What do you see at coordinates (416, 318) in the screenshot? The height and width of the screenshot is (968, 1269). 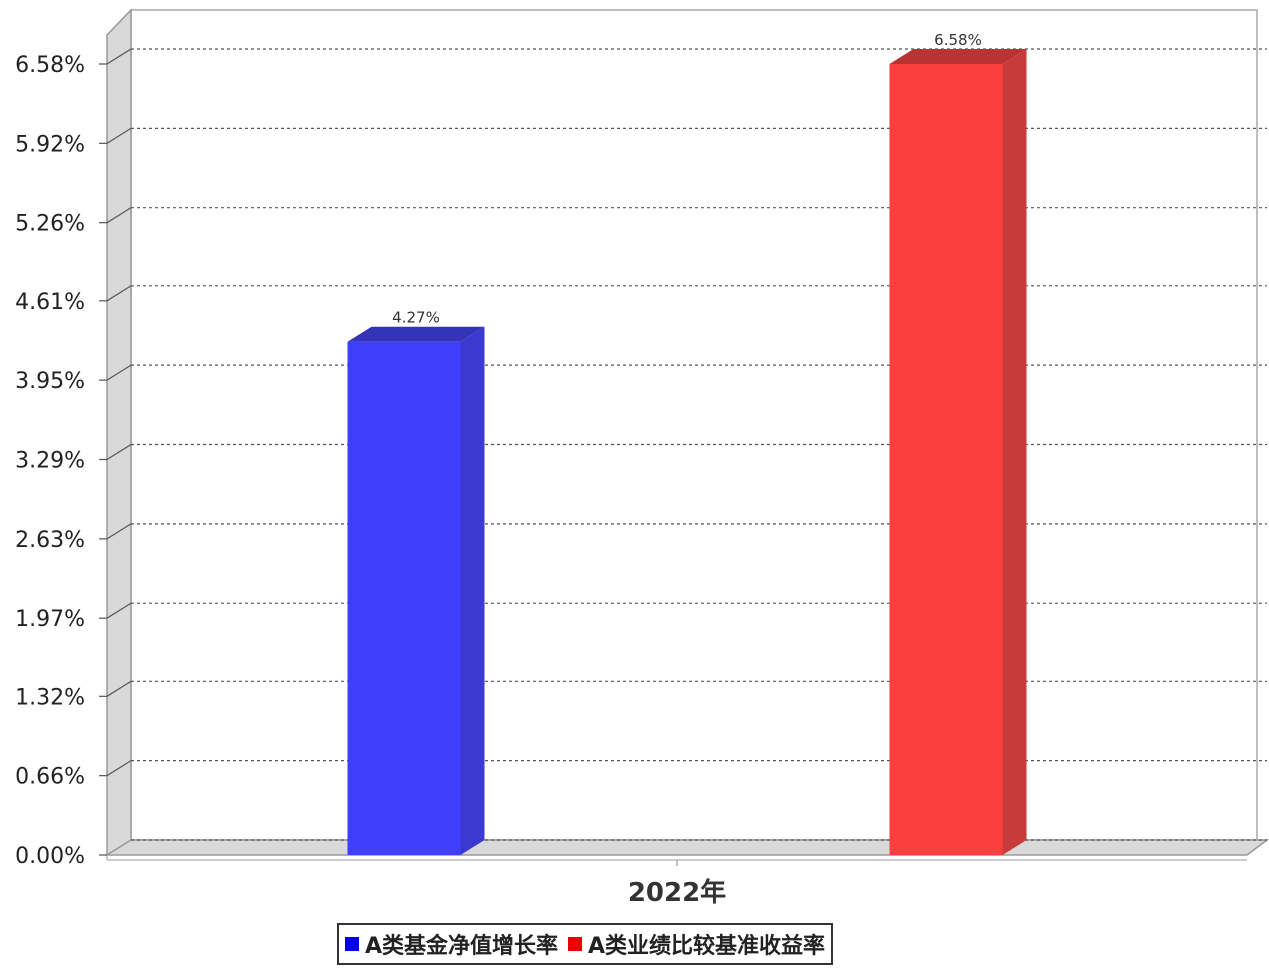 I see `data-label: 4.27%` at bounding box center [416, 318].